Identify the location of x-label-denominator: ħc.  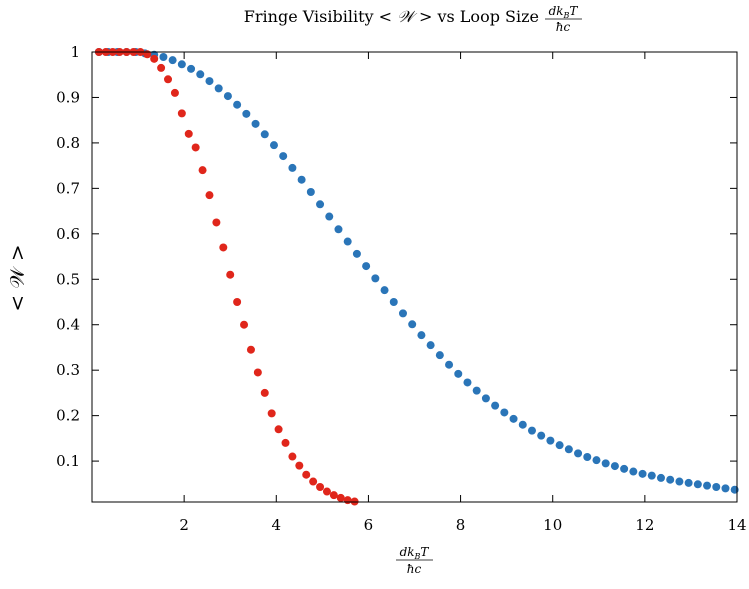
(414, 569).